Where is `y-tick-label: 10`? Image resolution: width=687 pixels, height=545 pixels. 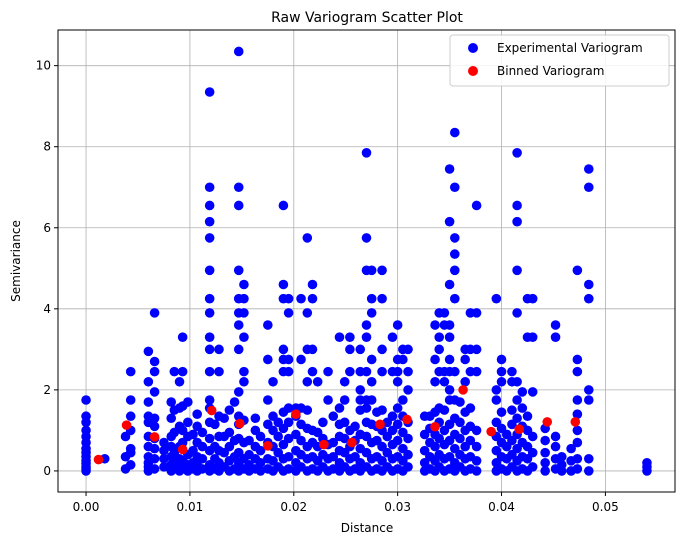 y-tick-label: 10 is located at coordinates (43, 66).